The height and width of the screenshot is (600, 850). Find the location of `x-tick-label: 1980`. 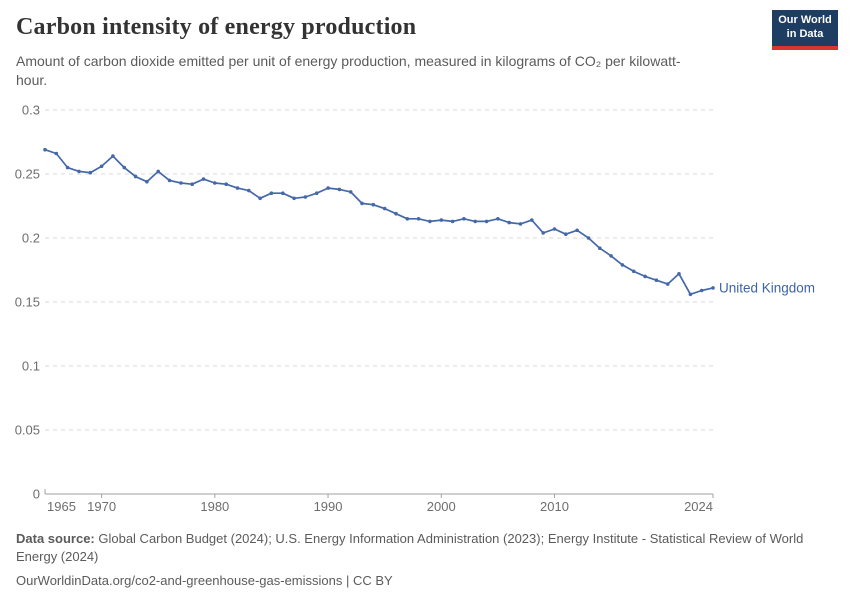

x-tick-label: 1980 is located at coordinates (214, 506).